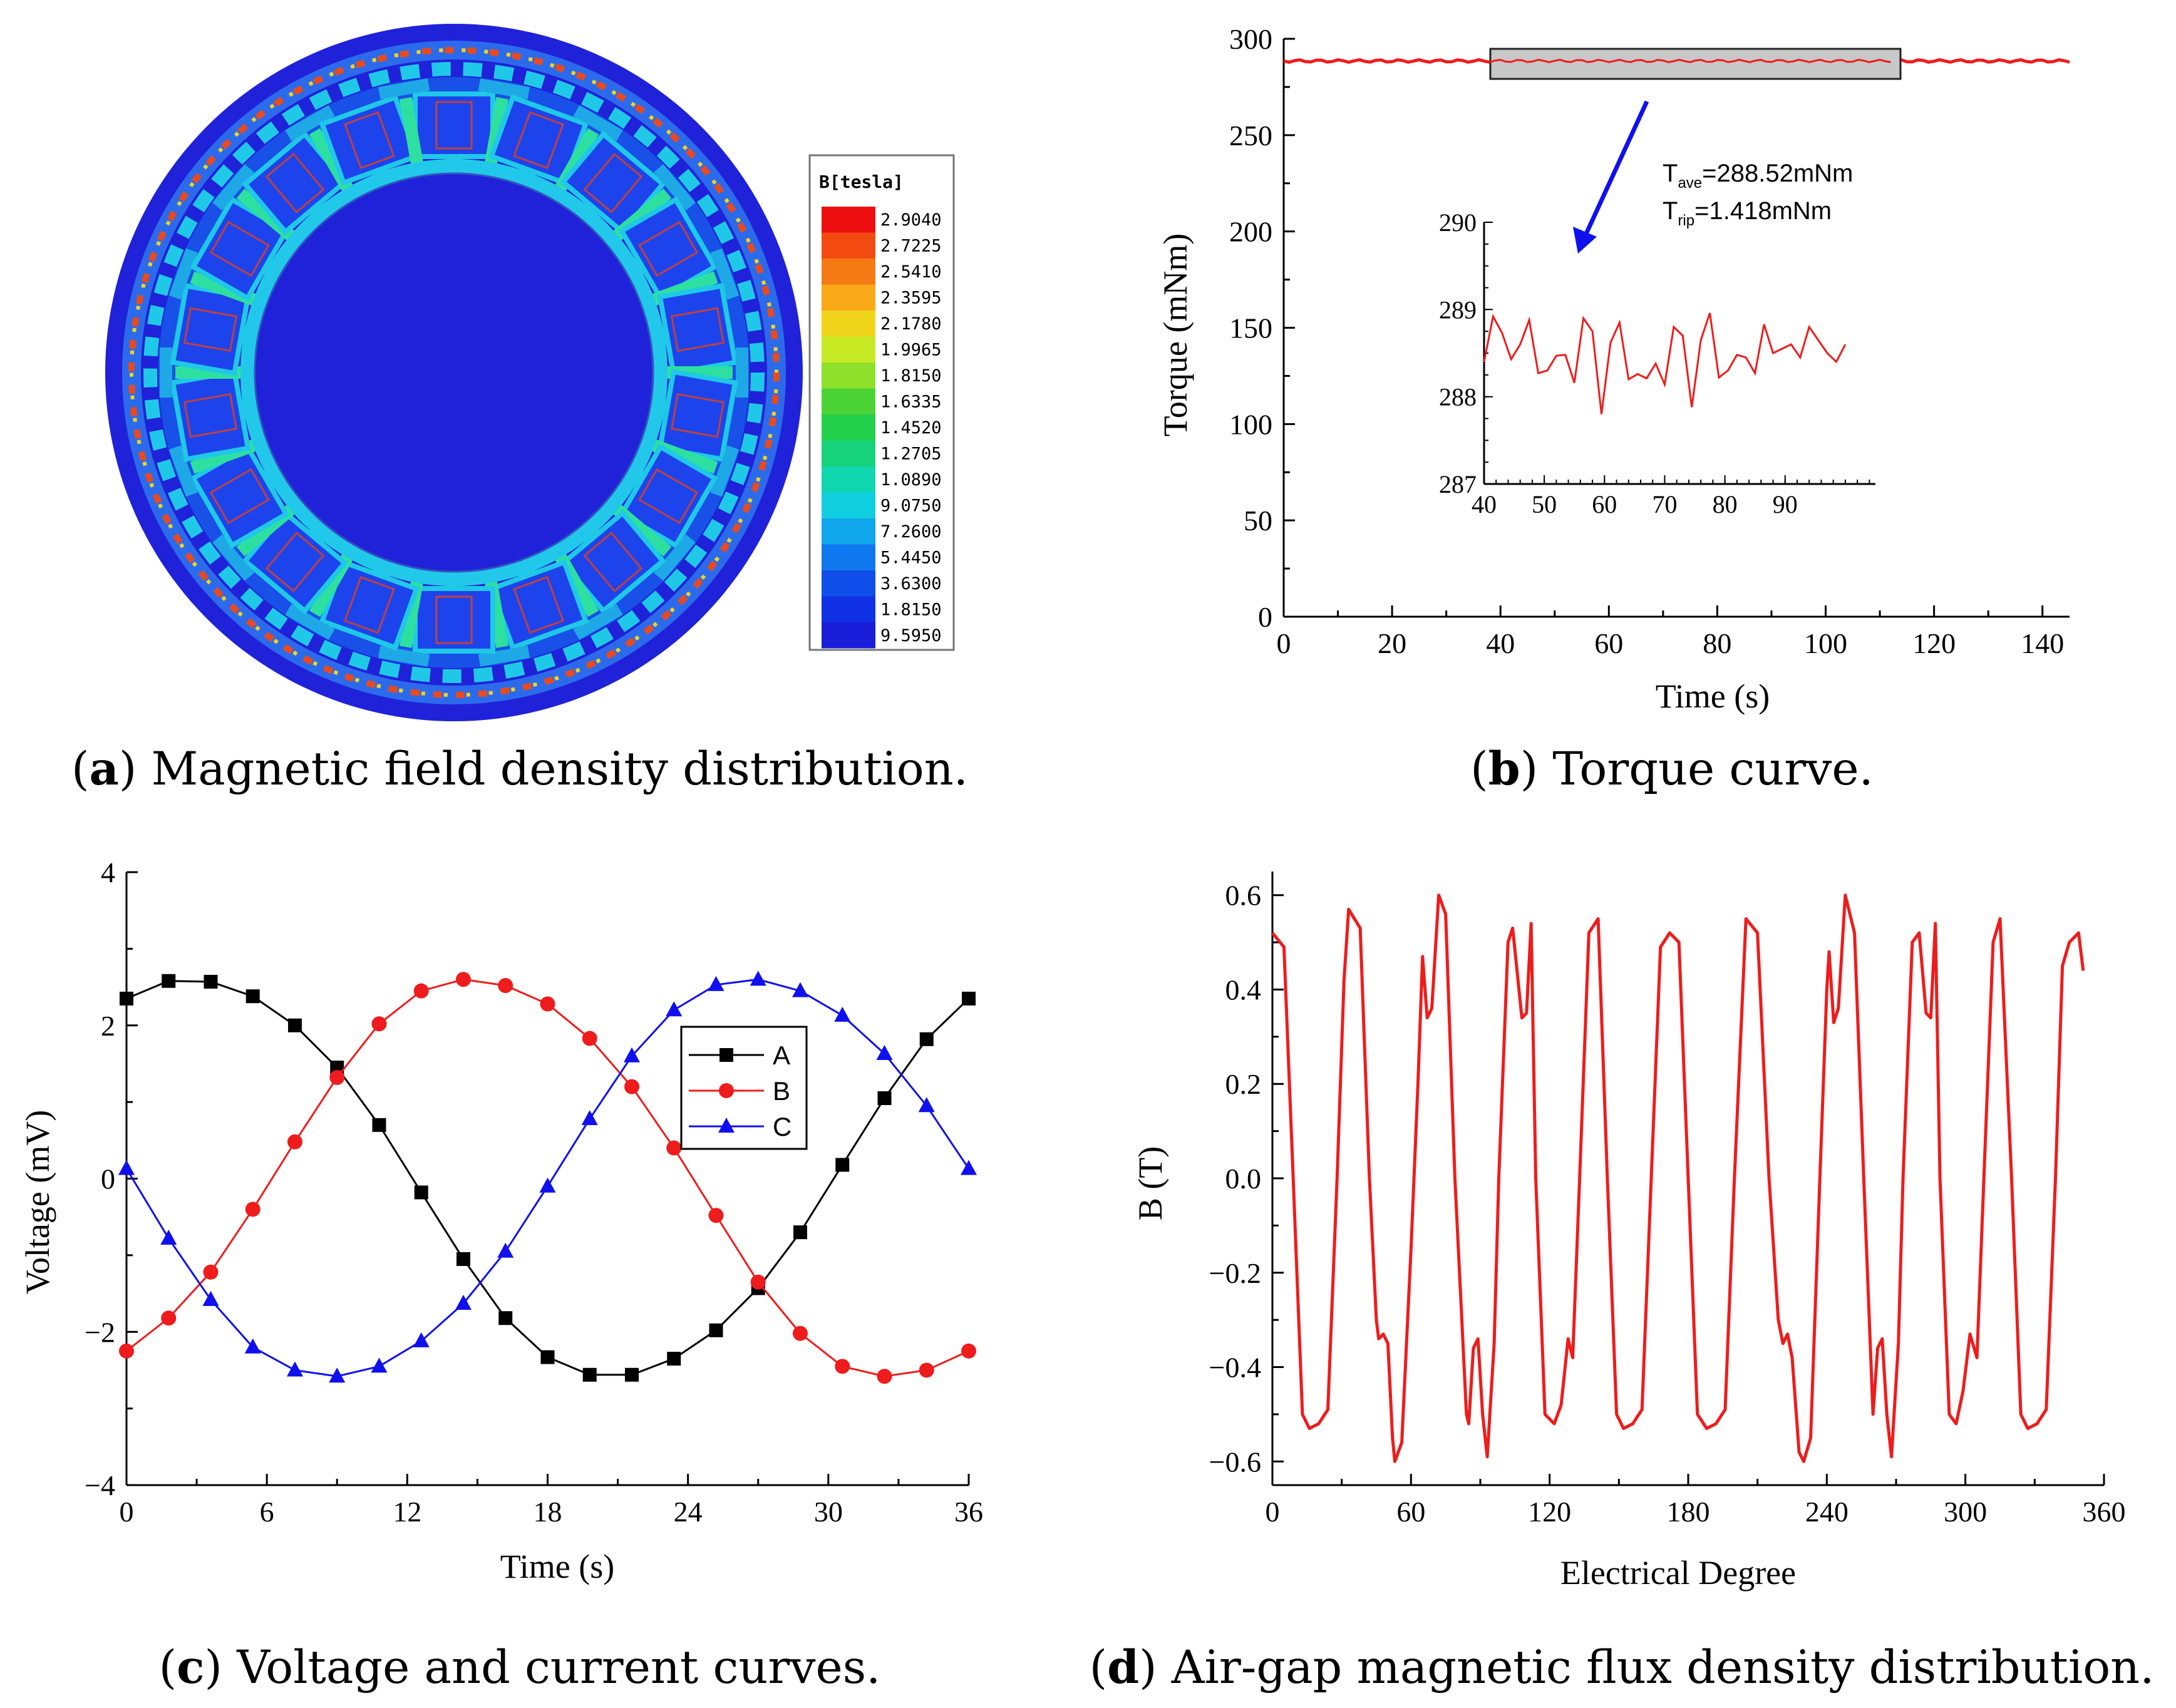  I want to click on airgap-ytick-label: 0.2, so click(1243, 1084).